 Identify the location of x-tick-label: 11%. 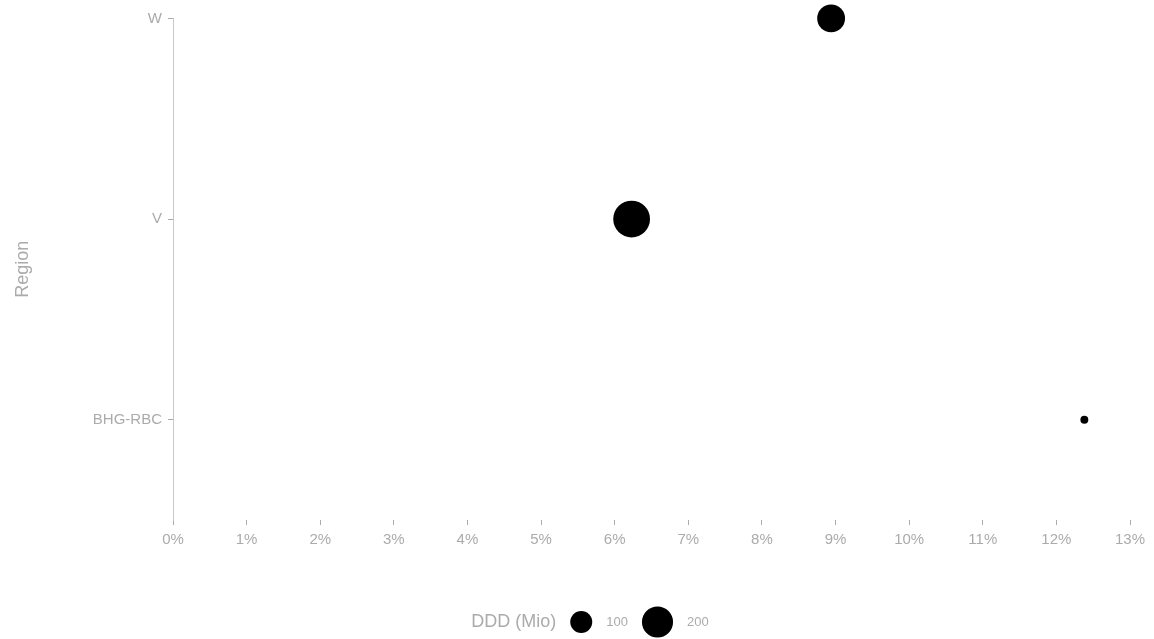
(983, 539).